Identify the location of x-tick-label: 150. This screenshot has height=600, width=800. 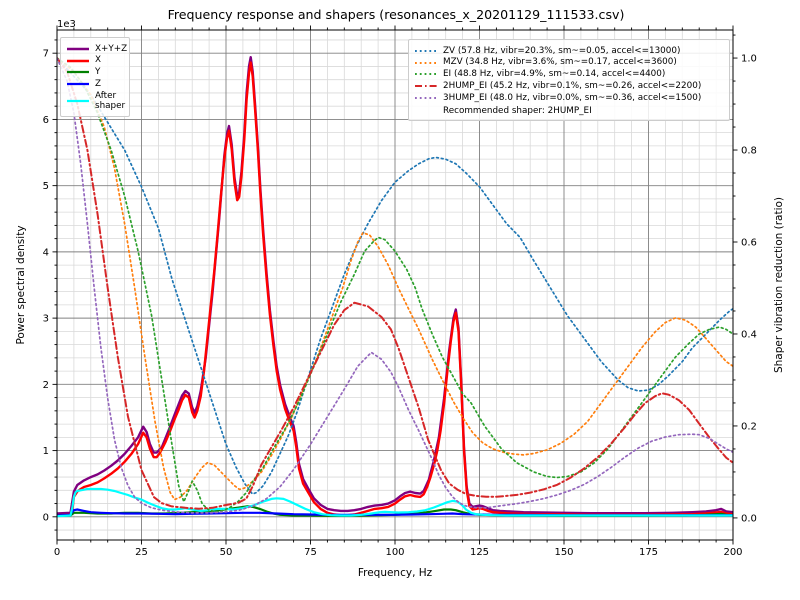
(563, 552).